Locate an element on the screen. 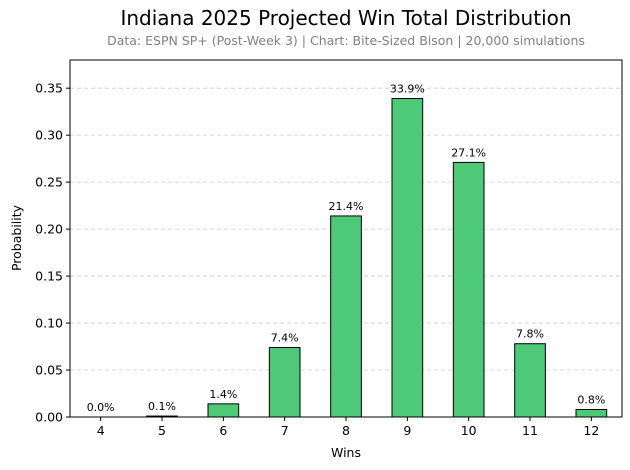 This screenshot has height=470, width=630. x-tick-label: 12 is located at coordinates (591, 430).